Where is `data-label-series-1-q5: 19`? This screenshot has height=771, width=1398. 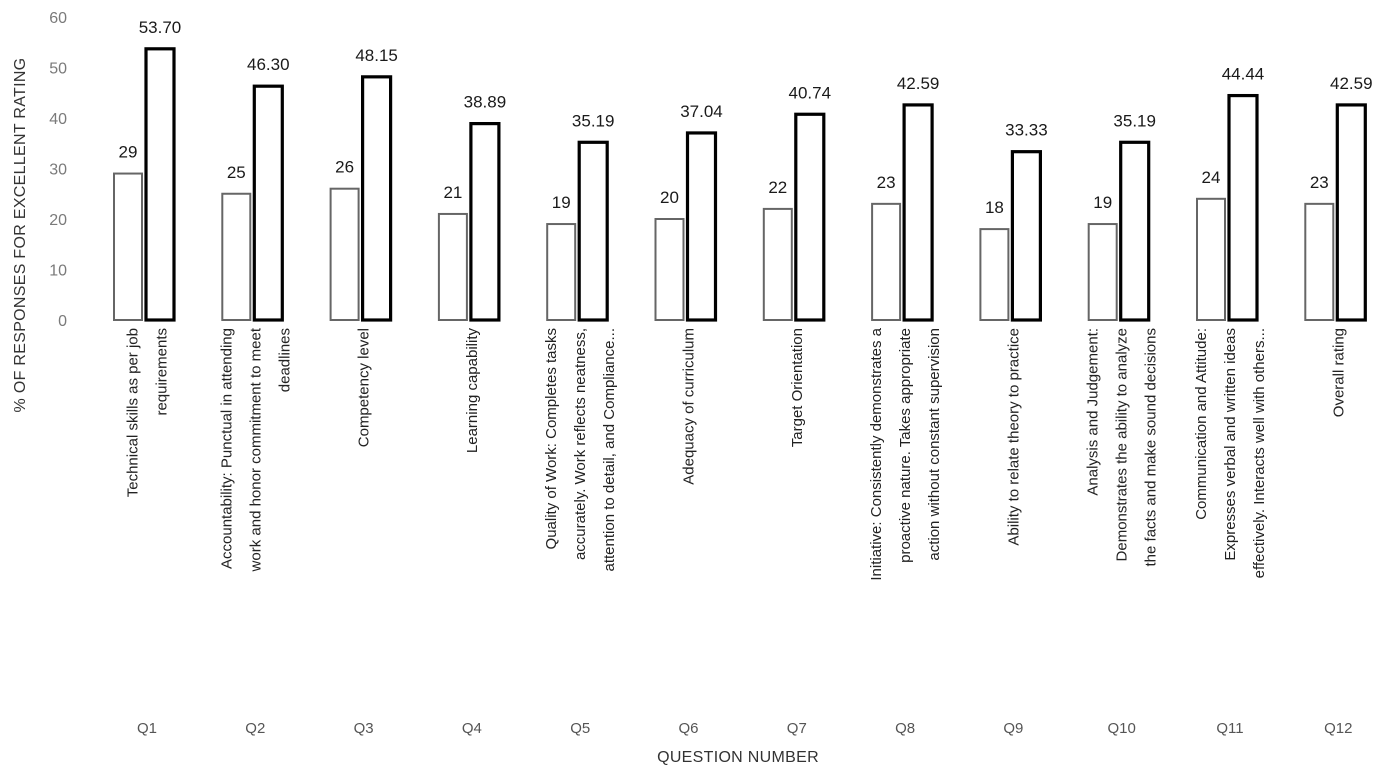
data-label-series-1-q5: 19 is located at coordinates (561, 202).